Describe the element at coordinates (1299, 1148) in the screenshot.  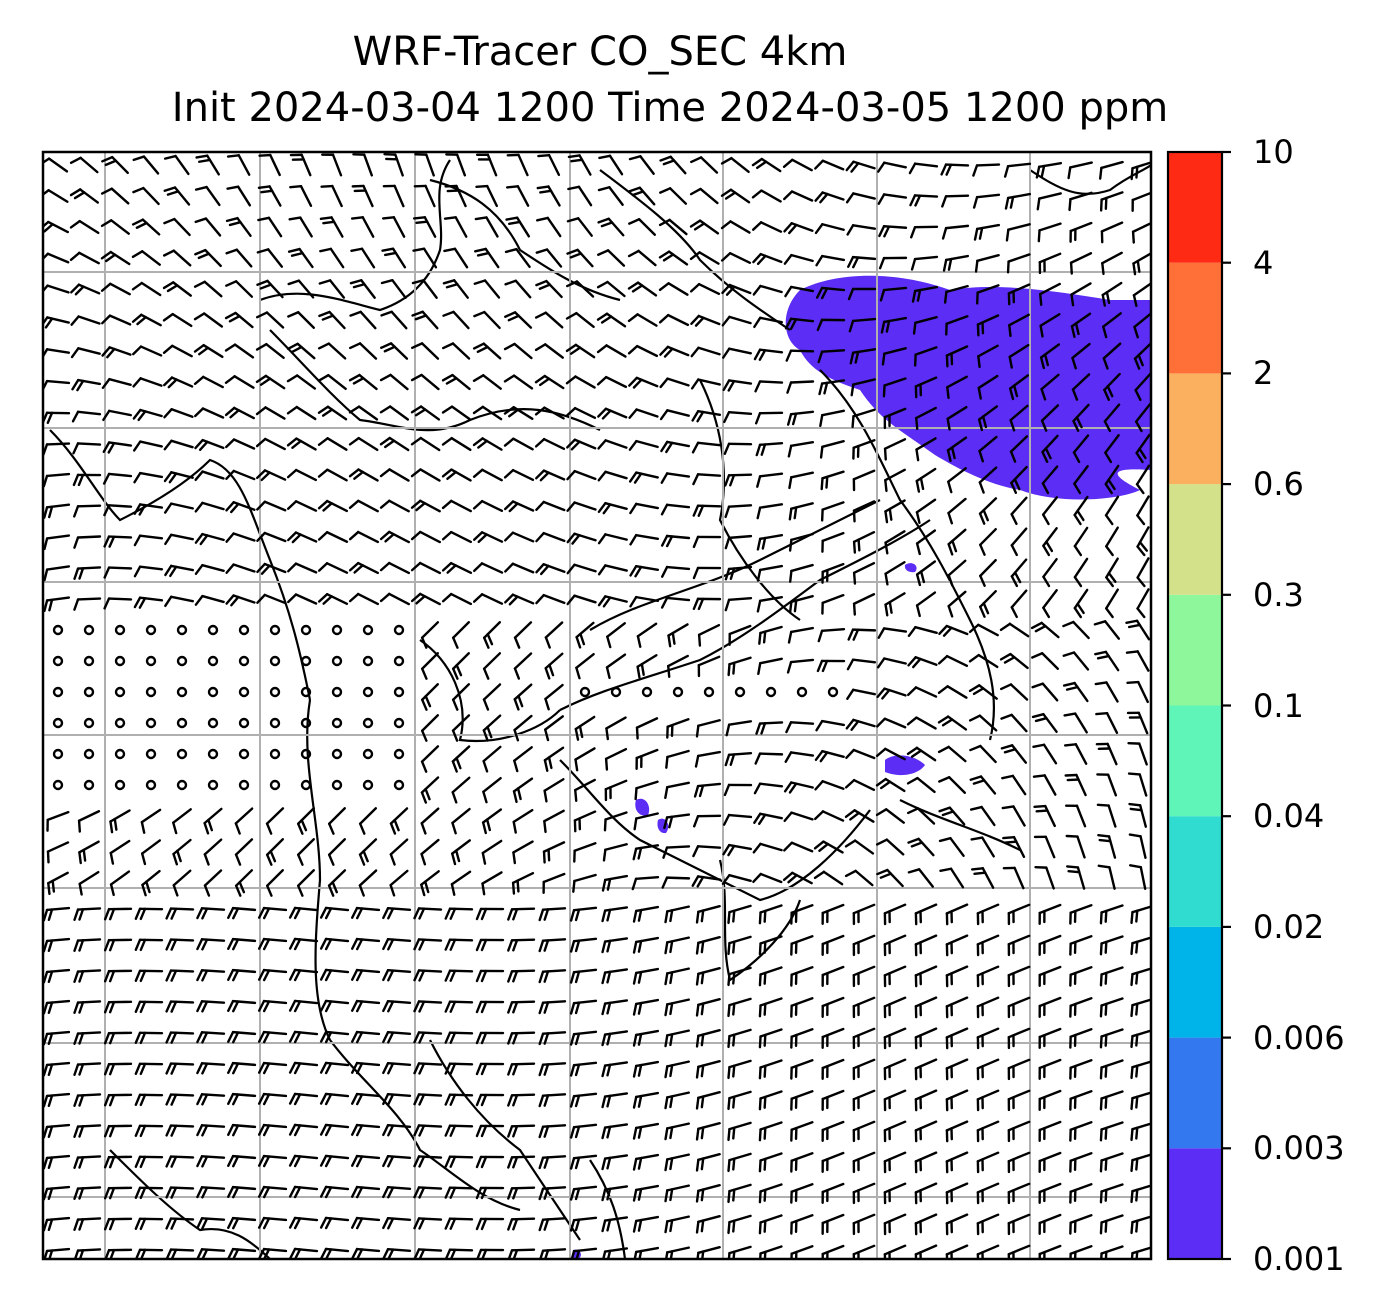
I see `colorbar-tick-label: 0.003` at that location.